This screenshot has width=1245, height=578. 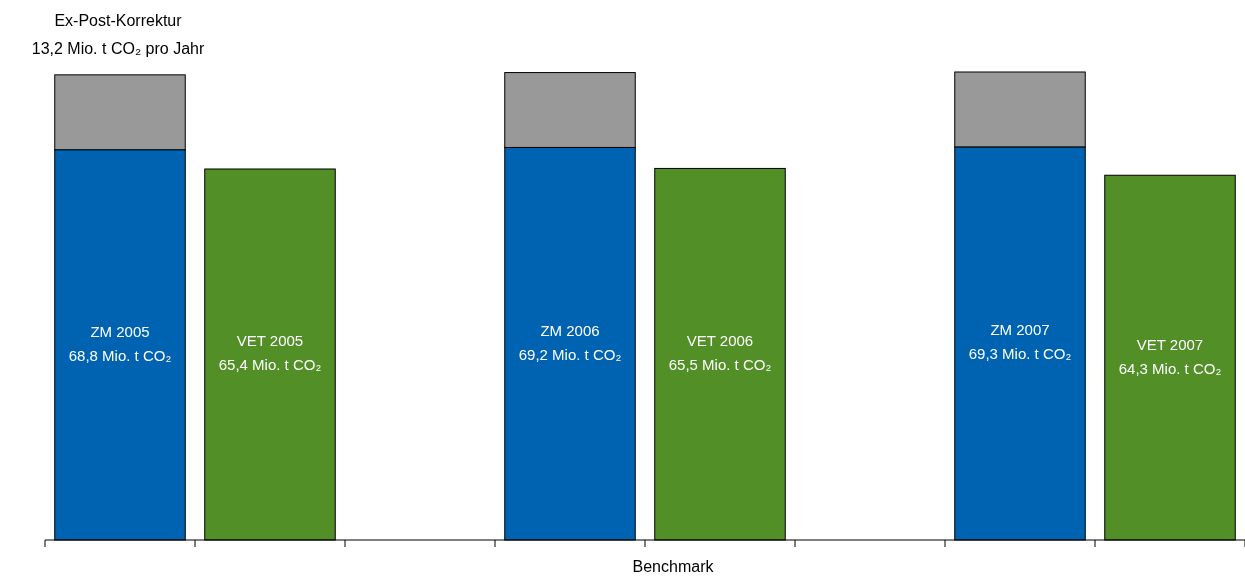 I want to click on data-label: VET 2005 65,4 Mio. t CO₂, so click(x=270, y=353).